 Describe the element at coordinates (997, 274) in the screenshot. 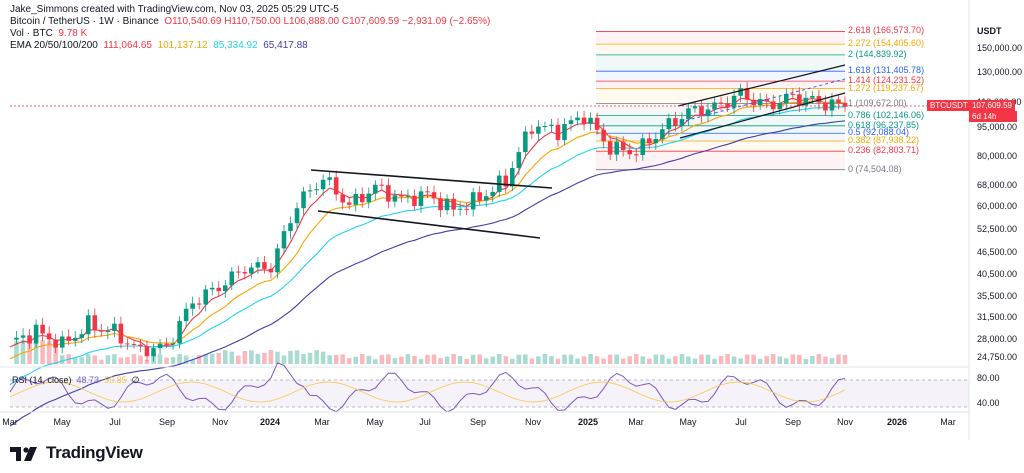

I see `price-tick-label: 40,500.00` at that location.